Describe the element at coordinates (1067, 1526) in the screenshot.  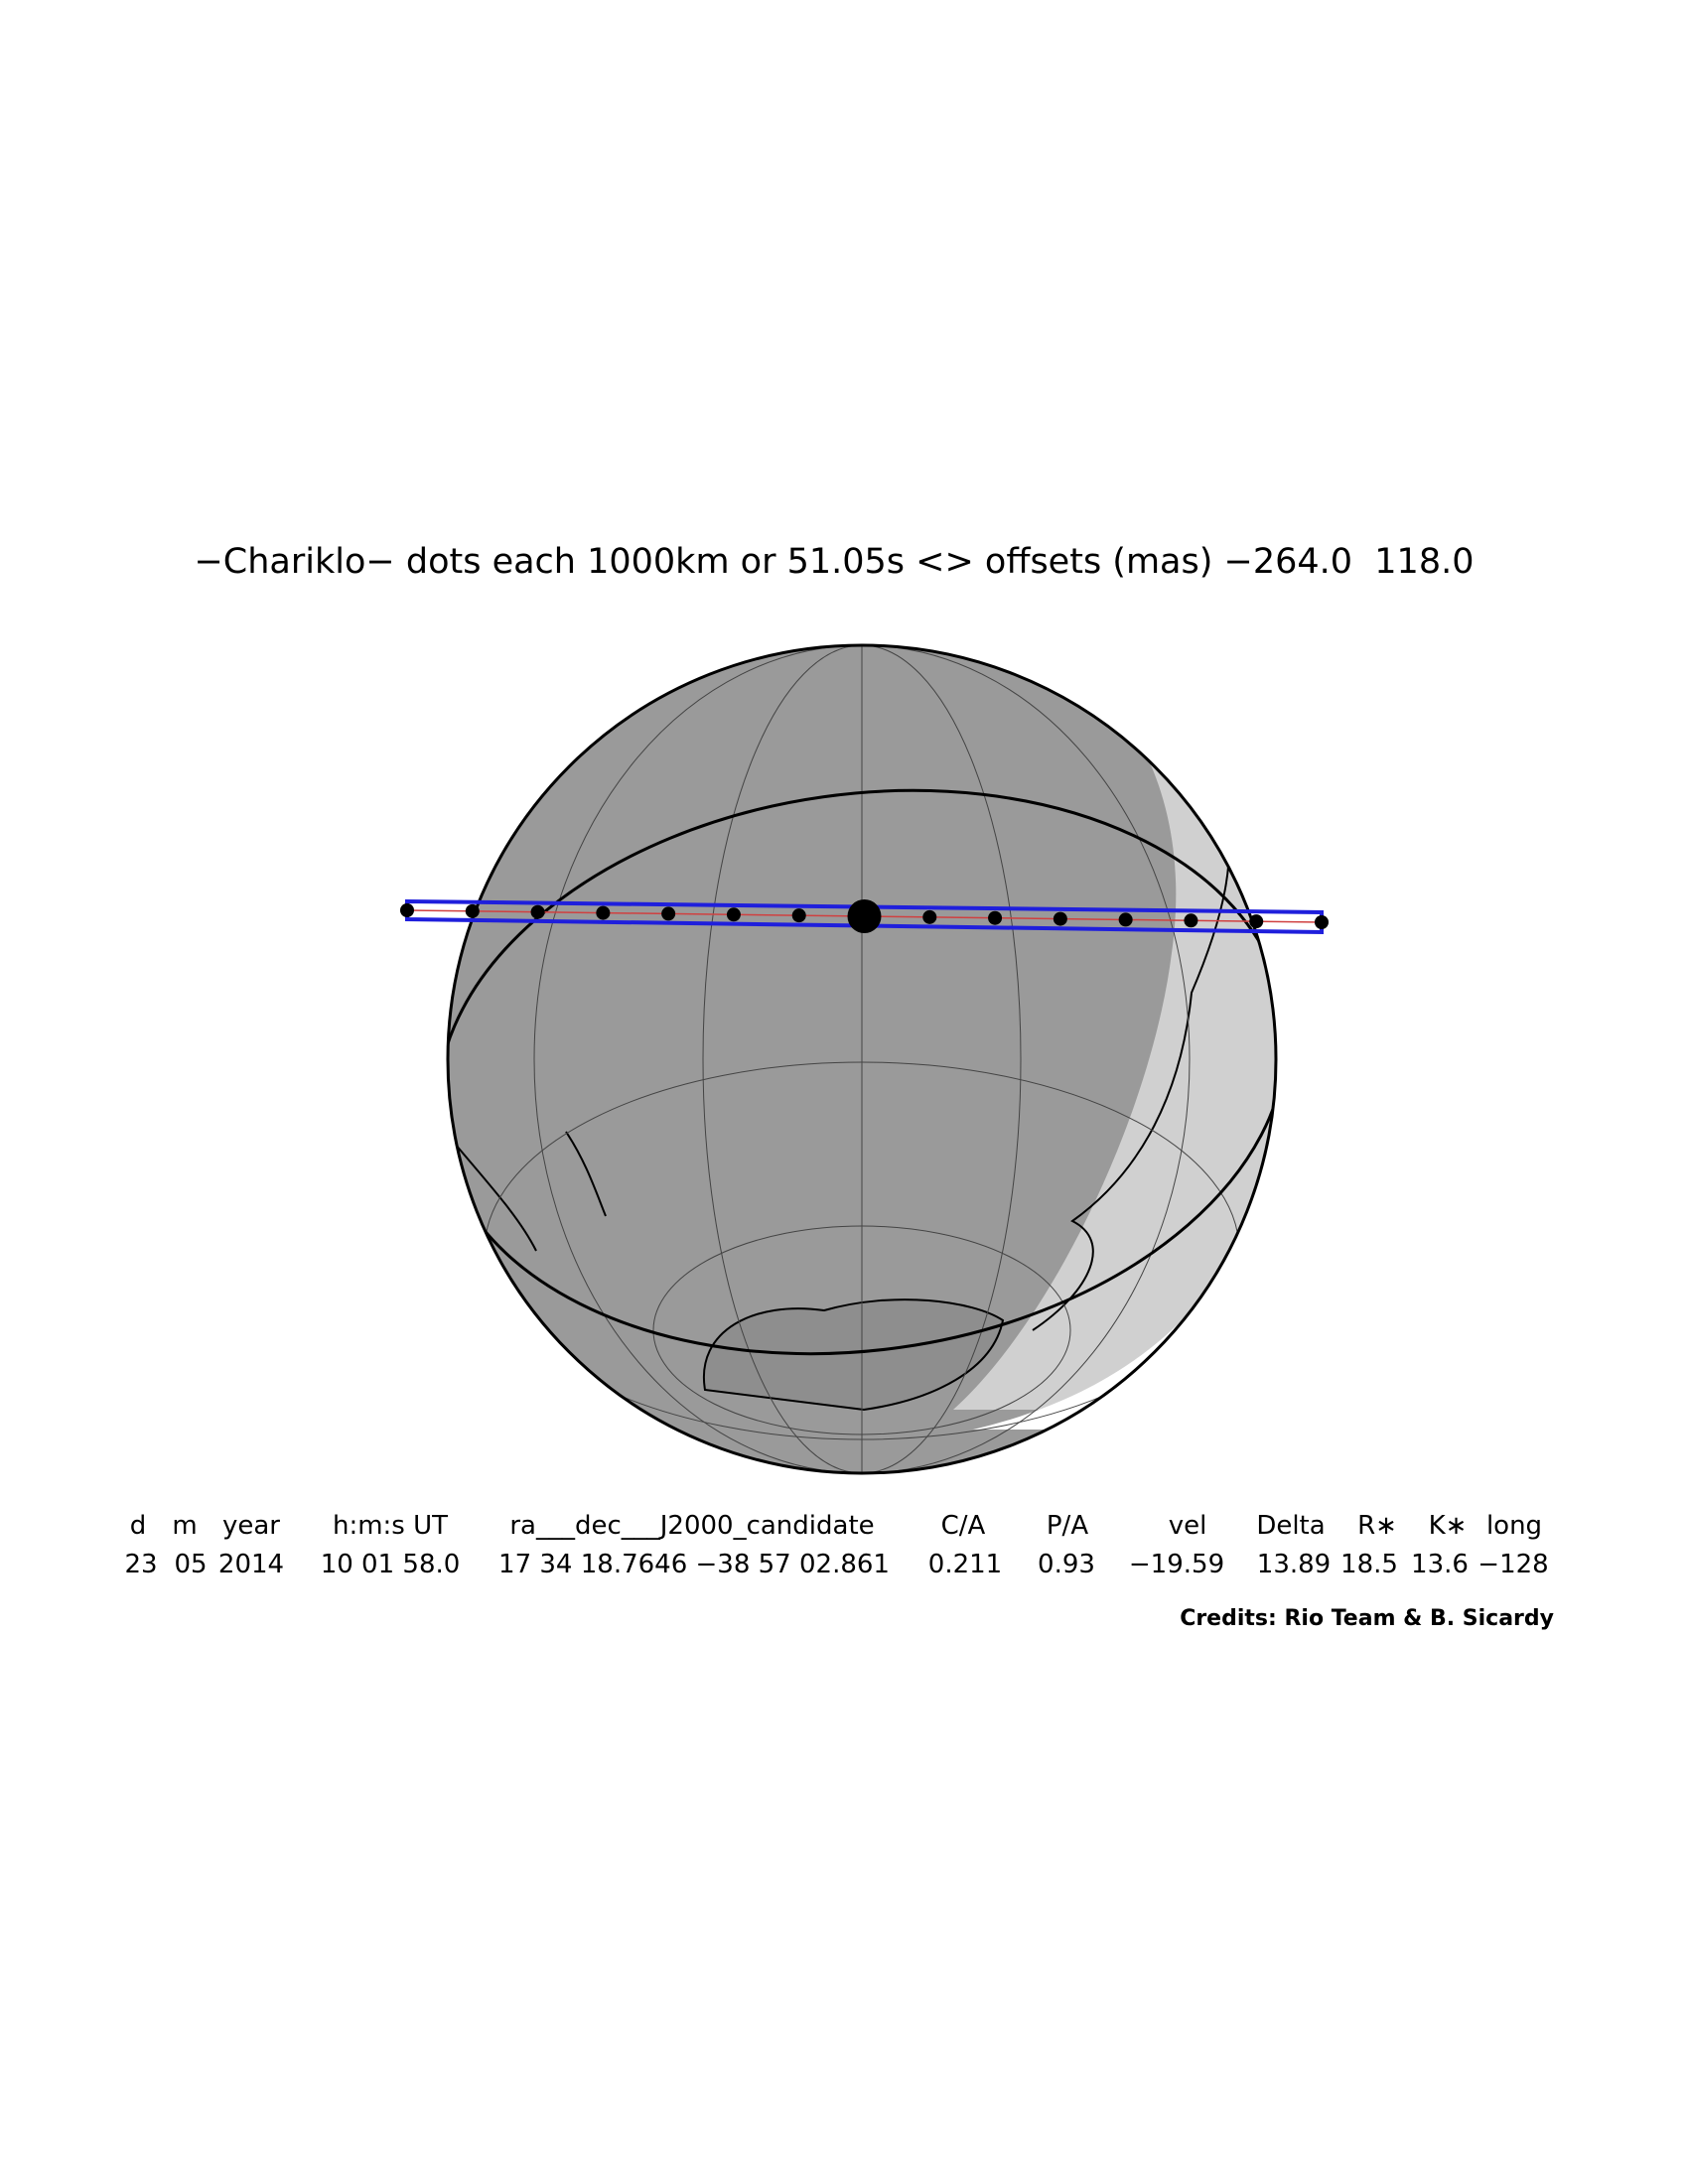
I see `table-header: P/A` at that location.